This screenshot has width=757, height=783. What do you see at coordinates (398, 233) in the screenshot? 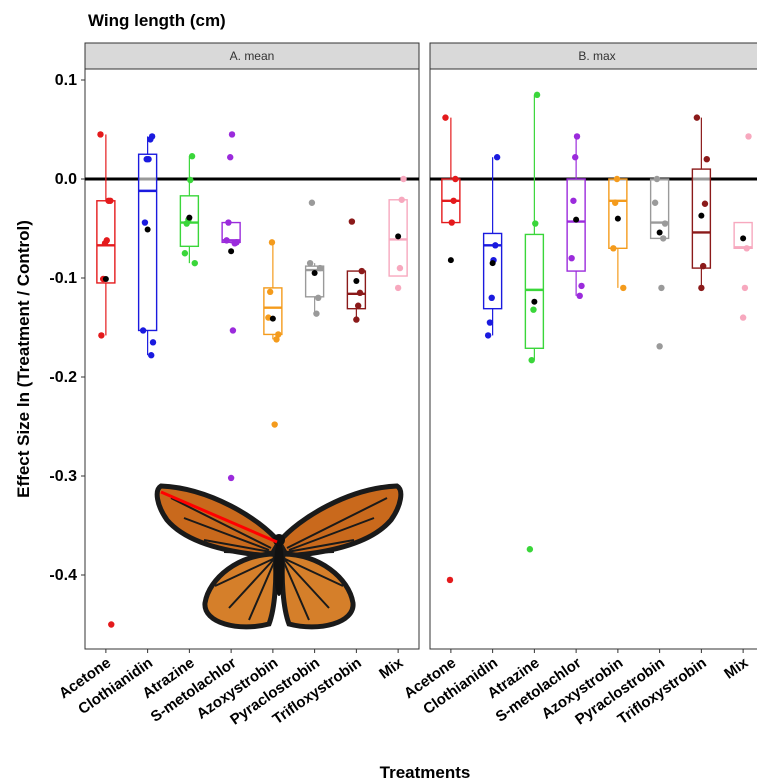
I see `box-mix` at bounding box center [398, 233].